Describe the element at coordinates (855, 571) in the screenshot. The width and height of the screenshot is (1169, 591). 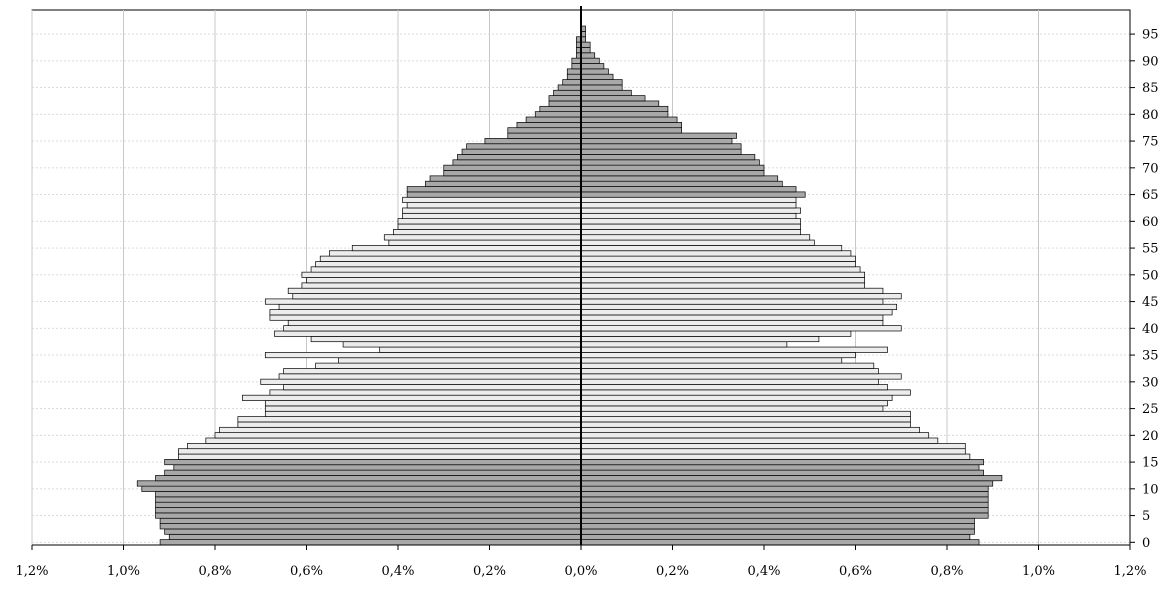
I see `x-tick-label: 0,6%` at that location.